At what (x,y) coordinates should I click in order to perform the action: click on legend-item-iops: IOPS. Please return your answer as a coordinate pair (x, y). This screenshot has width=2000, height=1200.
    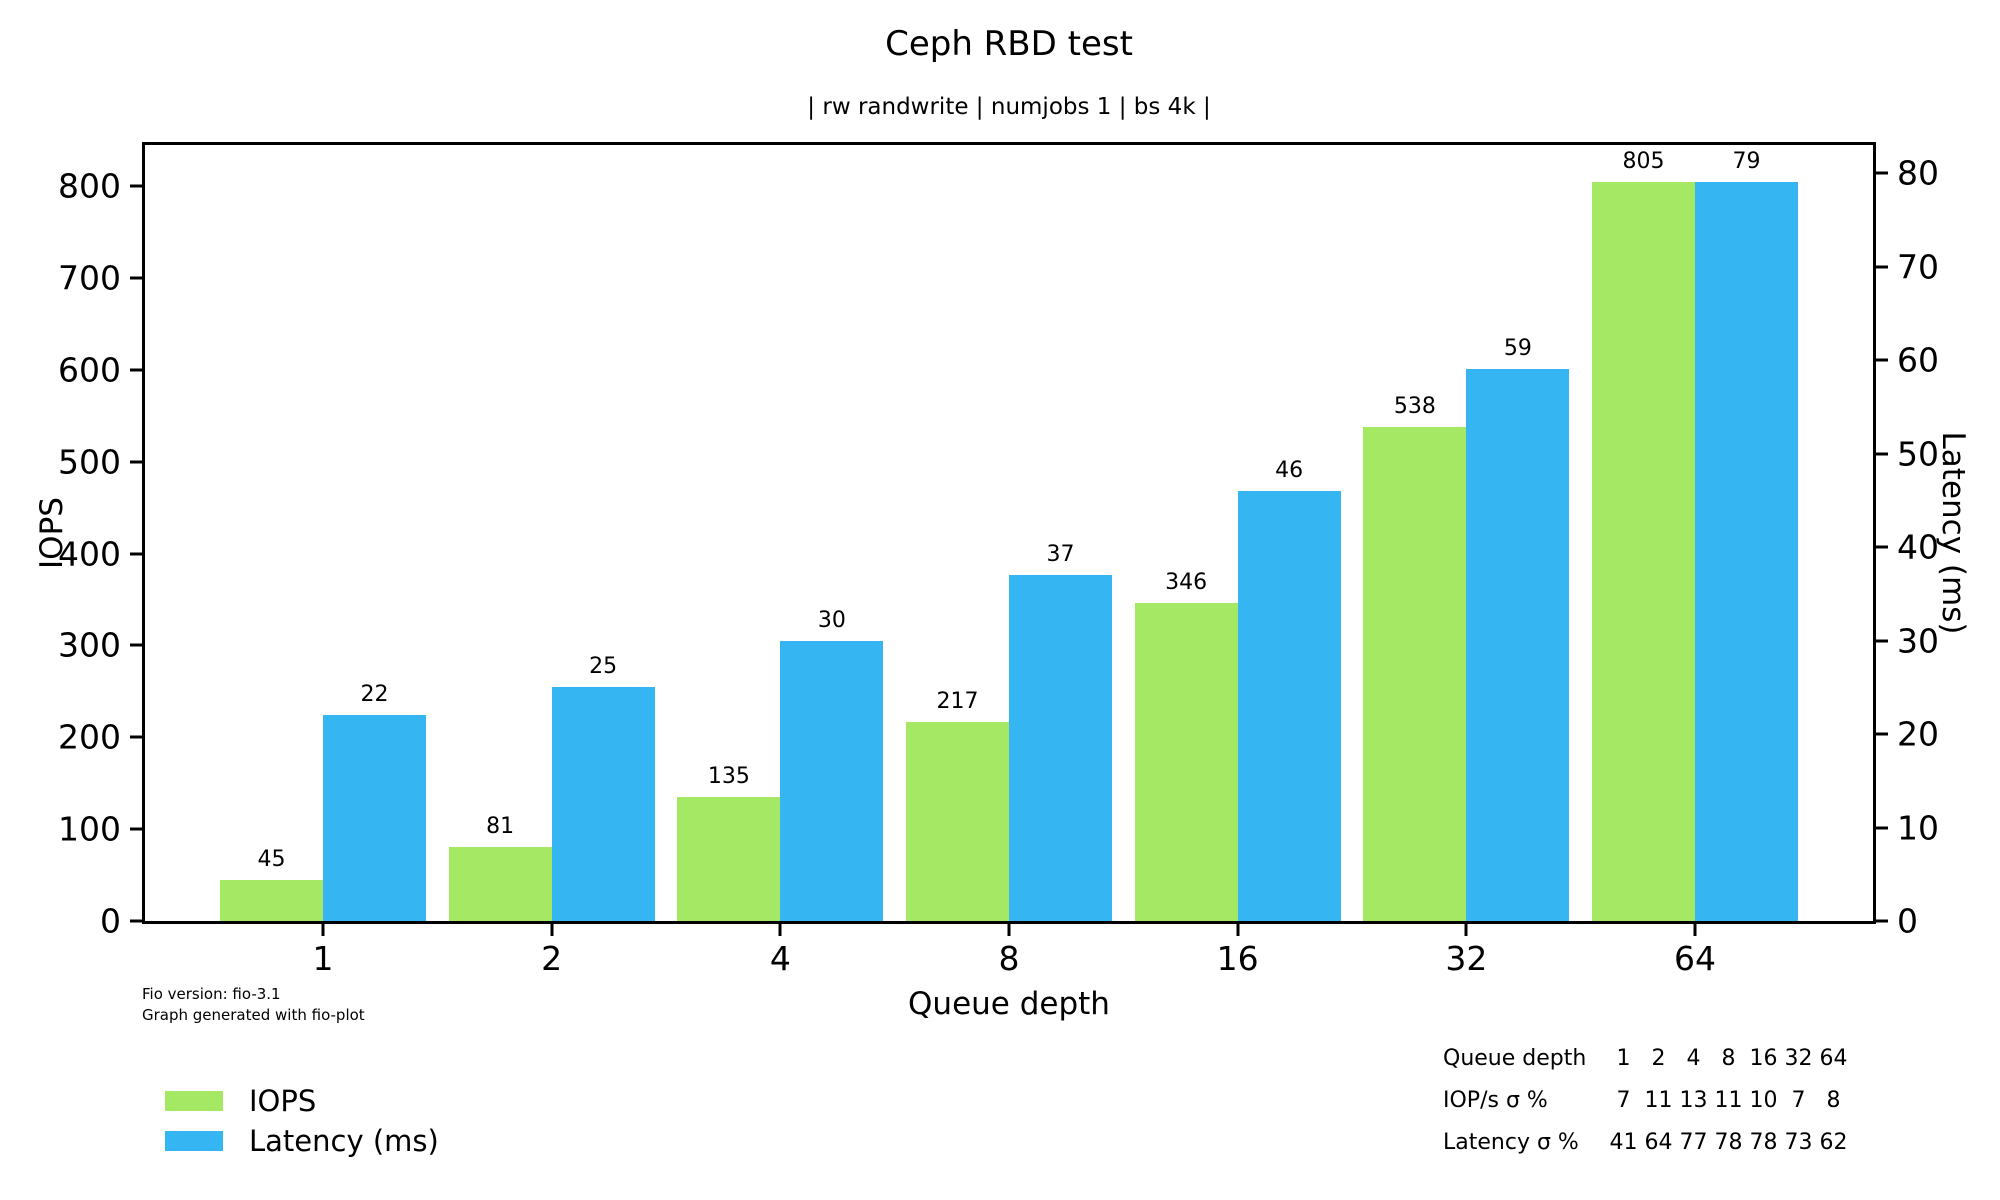
    Looking at the image, I should click on (302, 1101).